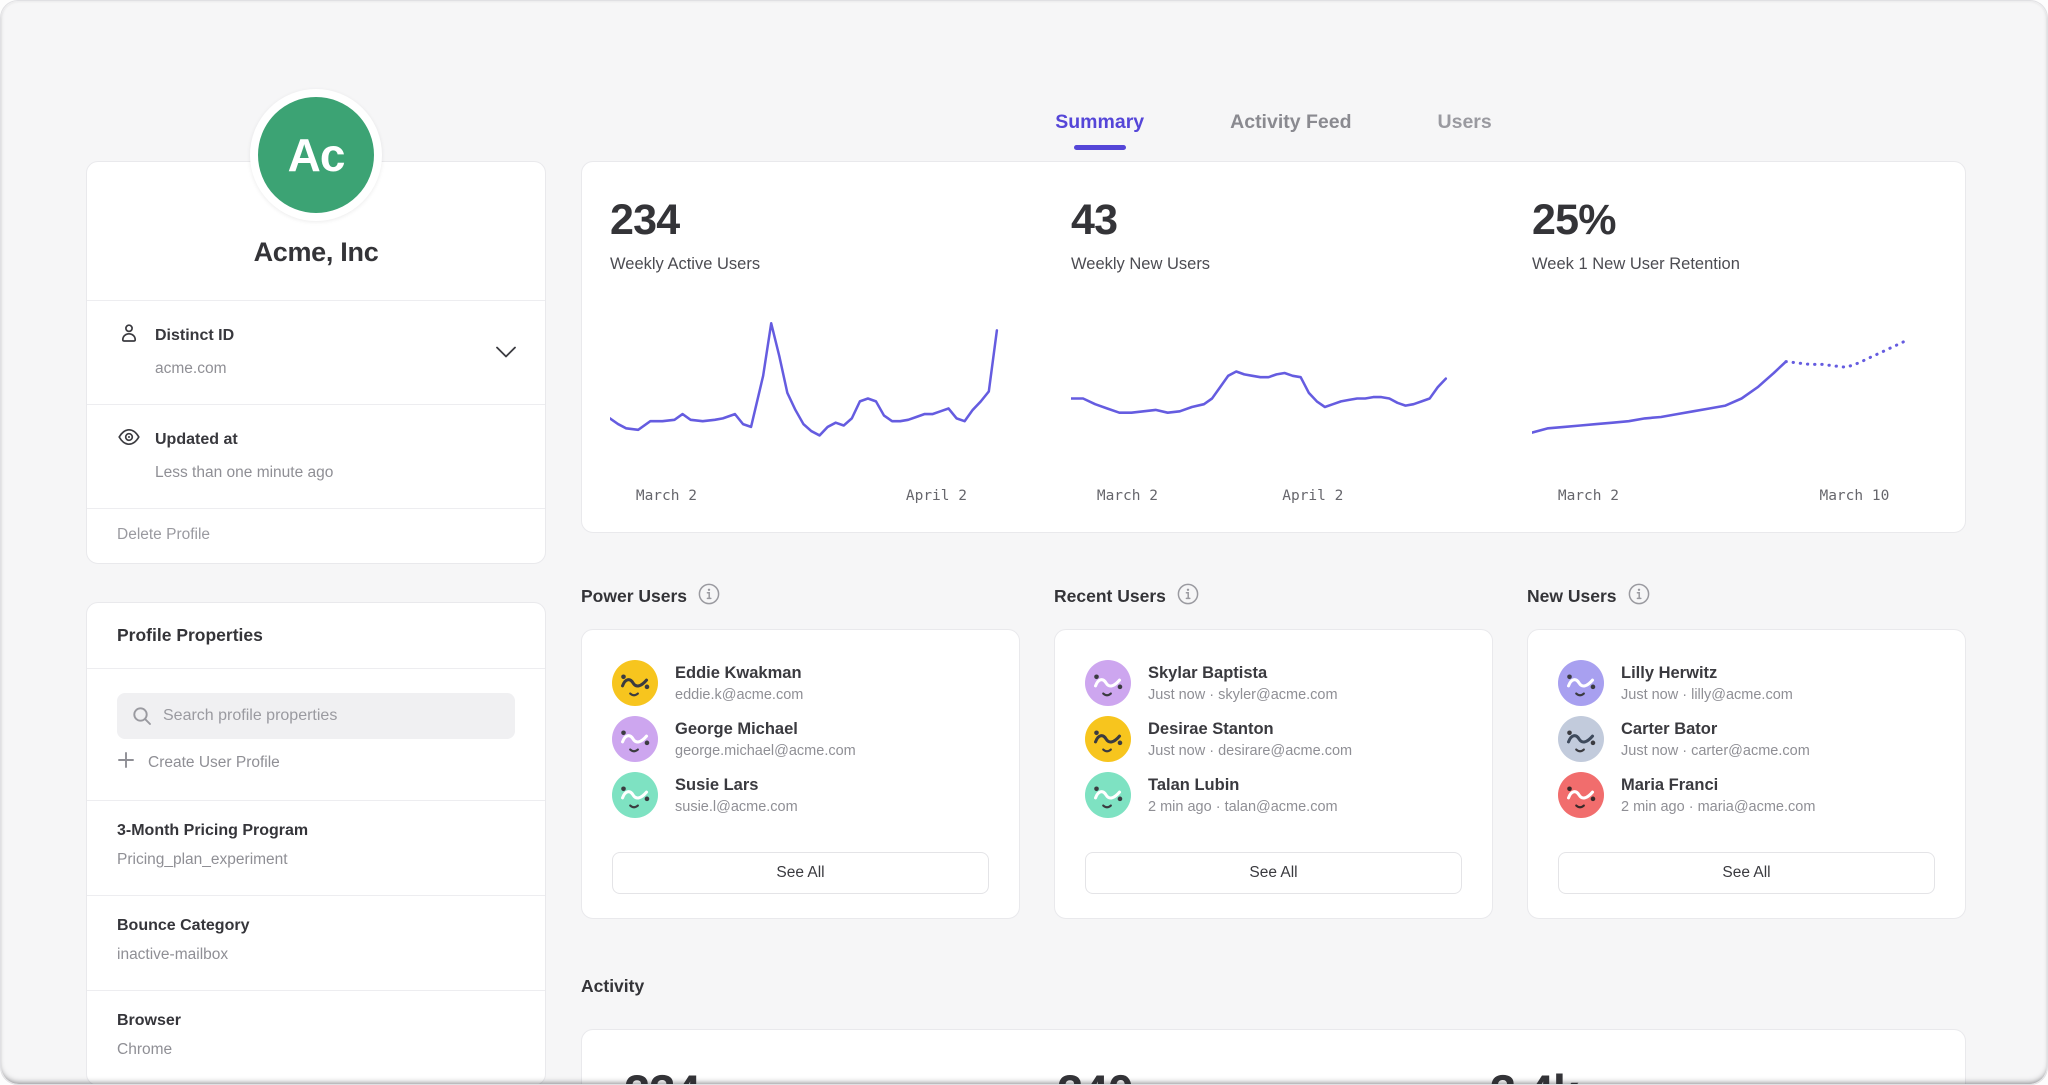 This screenshot has width=2048, height=1085. I want to click on user-name: Eddie Kwakman, so click(738, 672).